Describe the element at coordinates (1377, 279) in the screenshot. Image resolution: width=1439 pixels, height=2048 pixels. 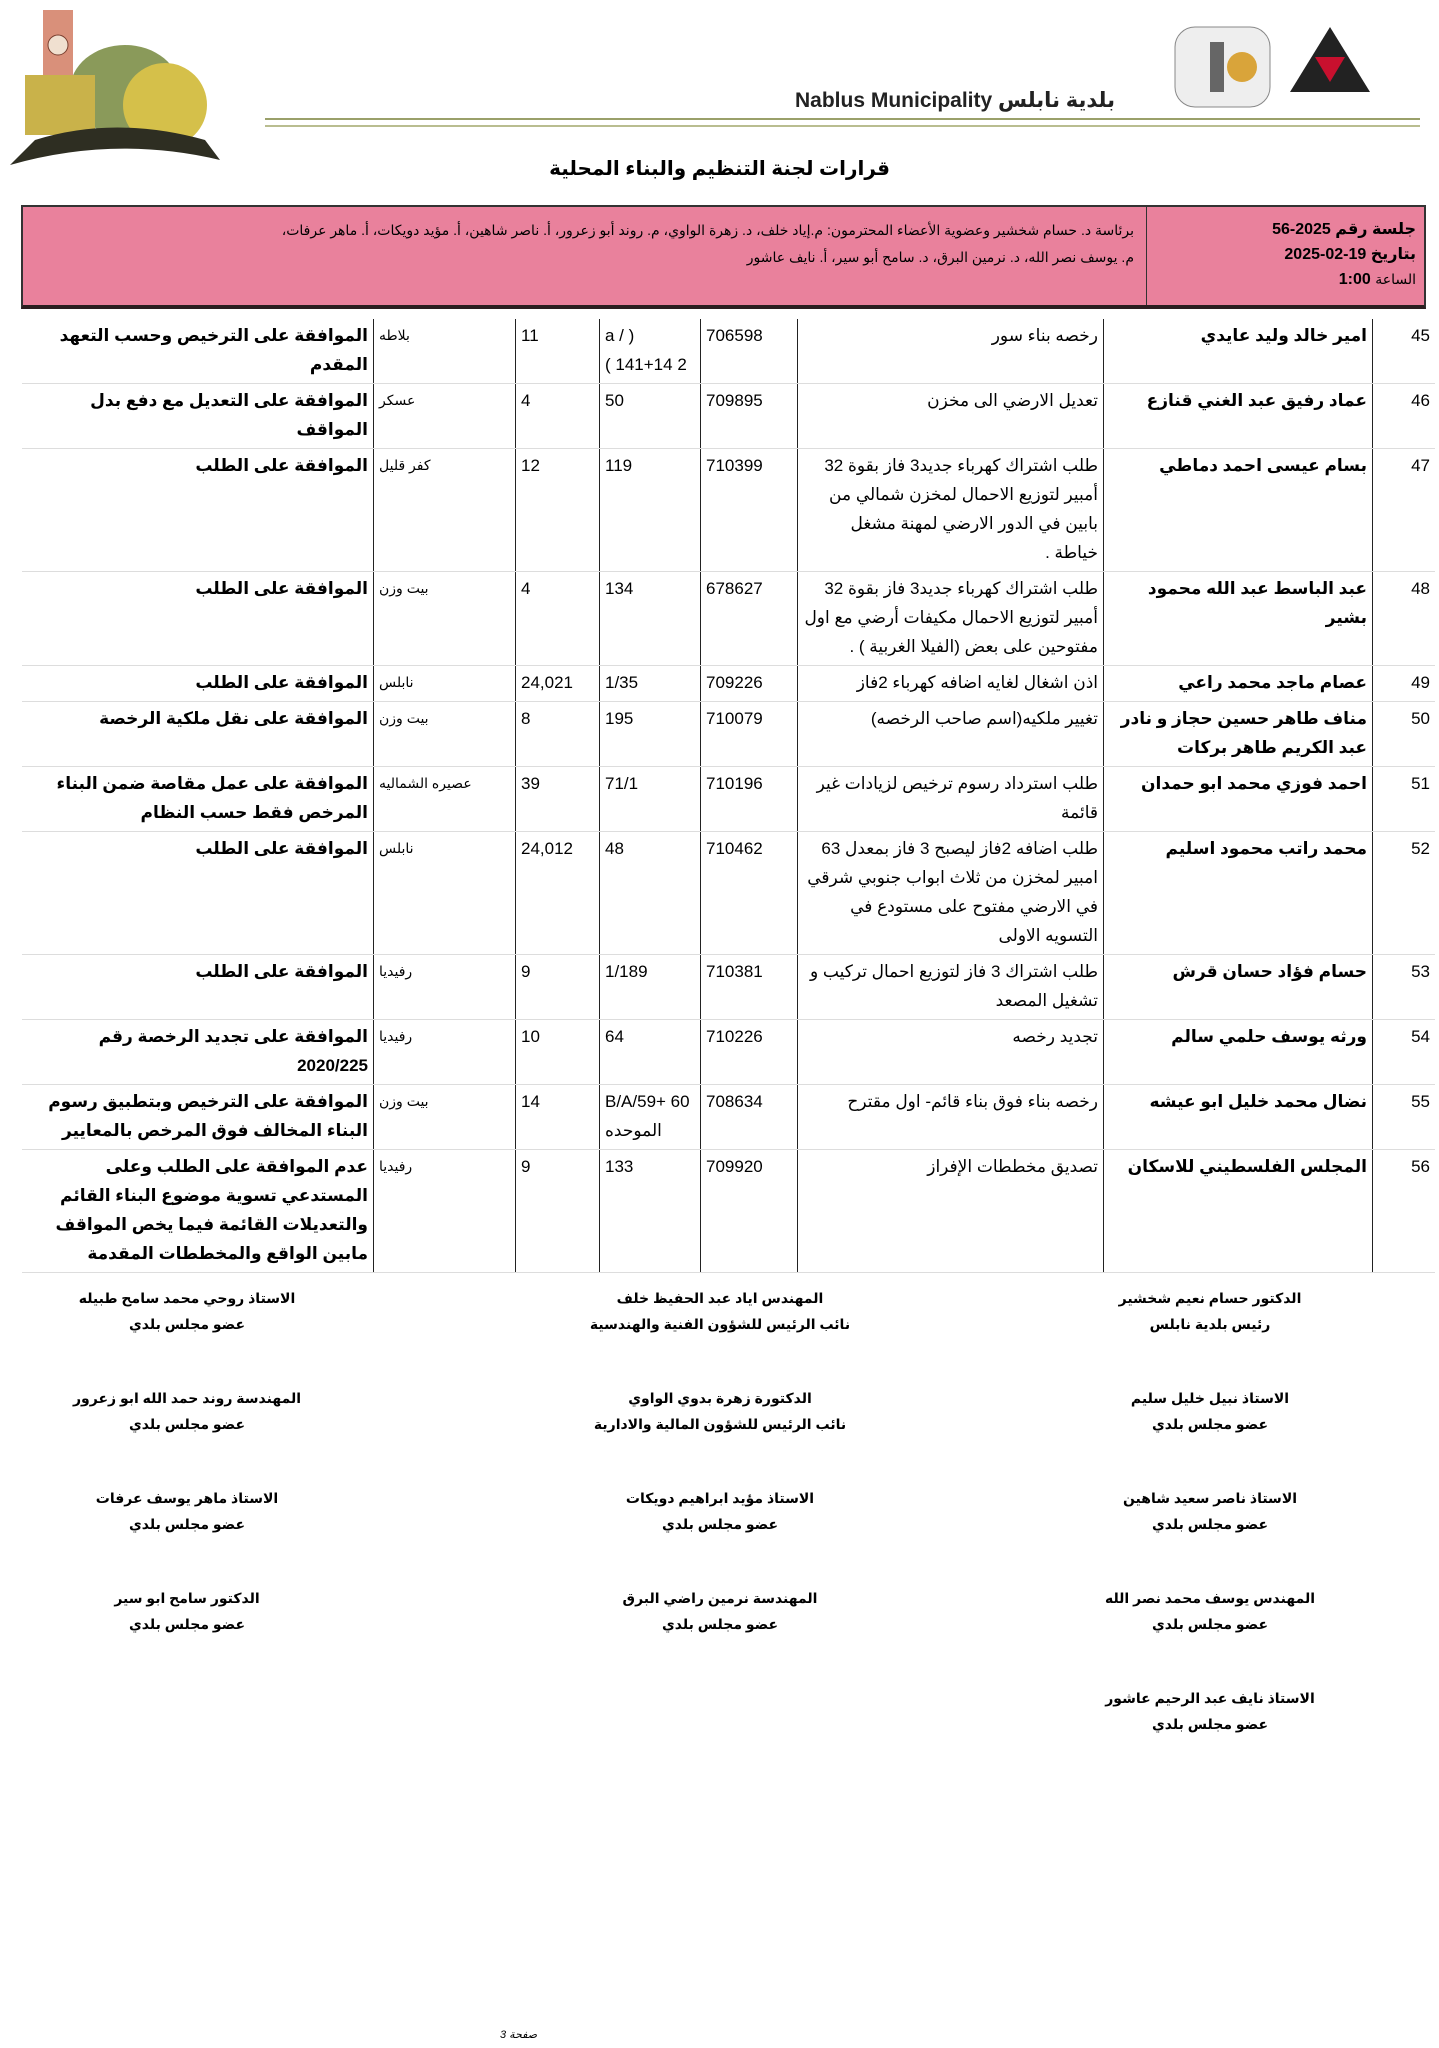
I see `session-time: الساعة 1:00` at that location.